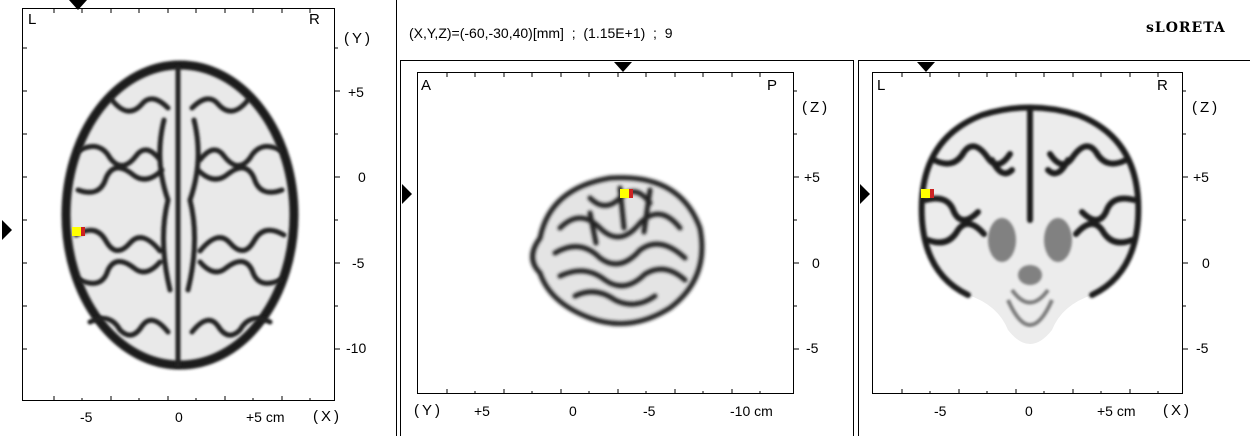  What do you see at coordinates (603, 74) in the screenshot?
I see `sagittal-top-ticks` at bounding box center [603, 74].